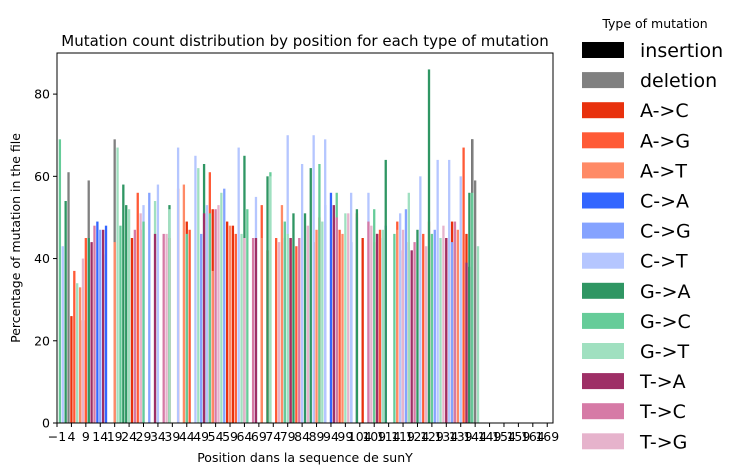 The width and height of the screenshot is (748, 476). I want to click on x-tick-label: 34, so click(158, 436).